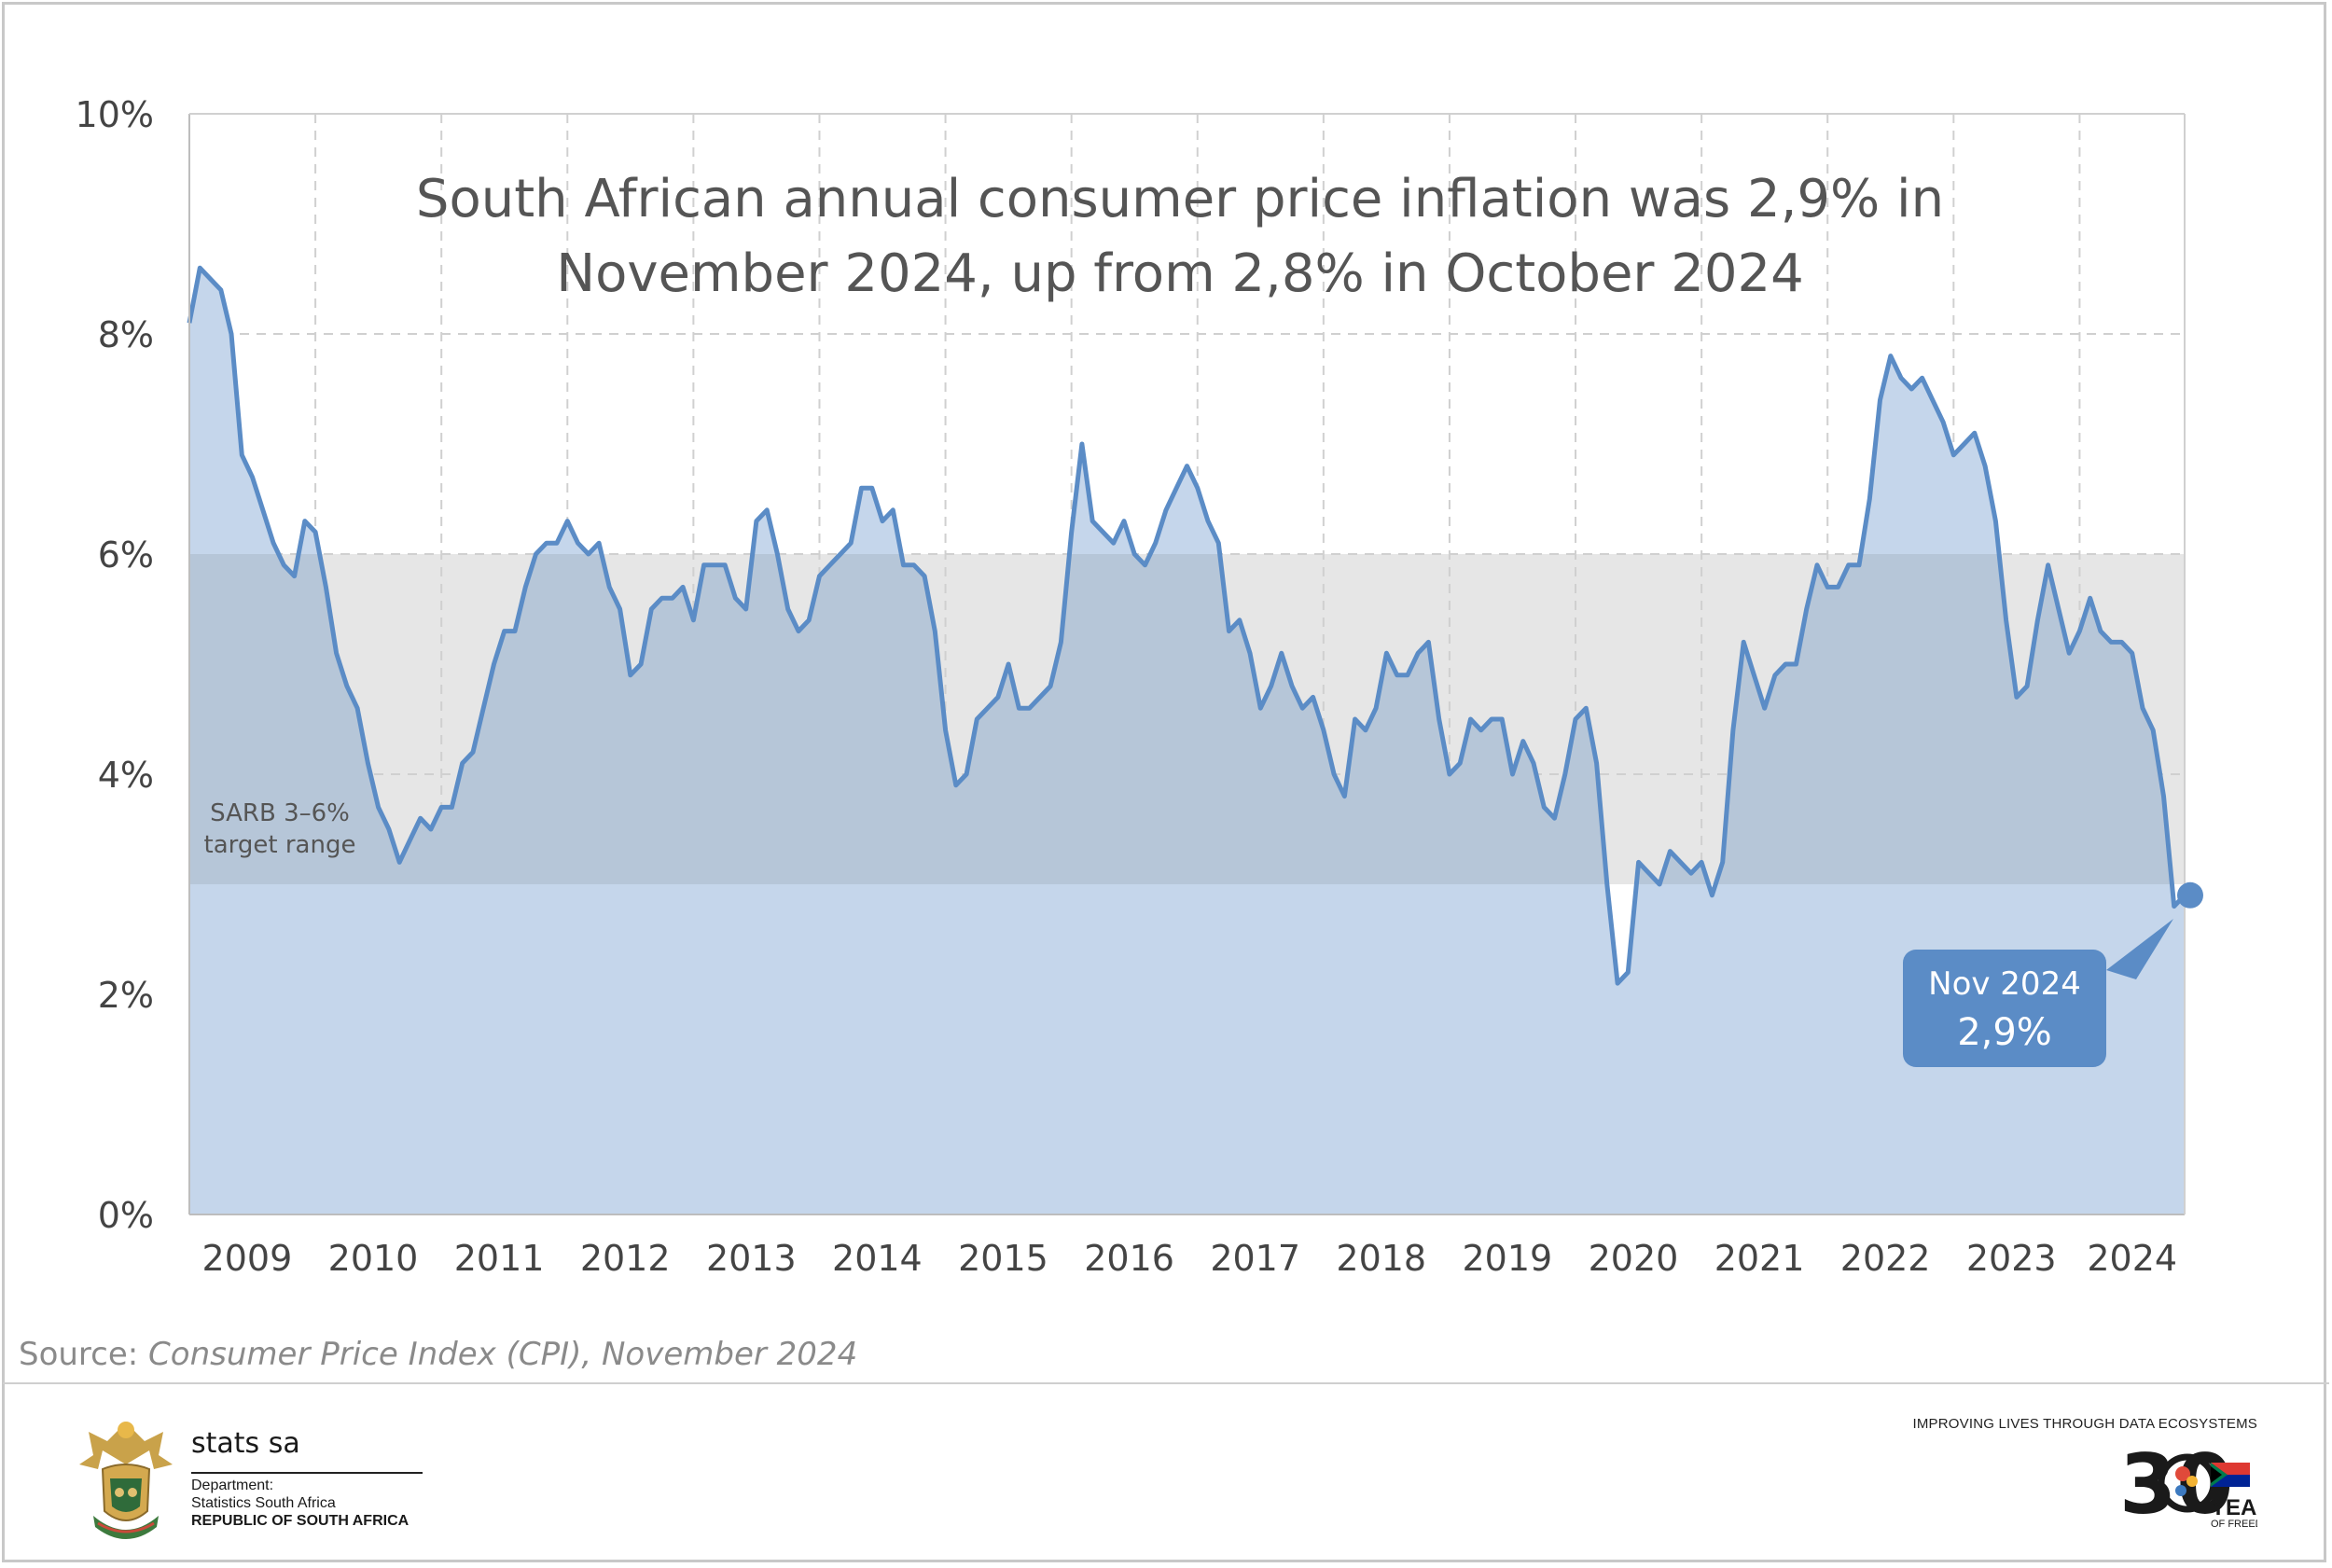 This screenshot has height=1568, width=2332. Describe the element at coordinates (280, 813) in the screenshot. I see `target-band-label: SARB 3–6%` at that location.